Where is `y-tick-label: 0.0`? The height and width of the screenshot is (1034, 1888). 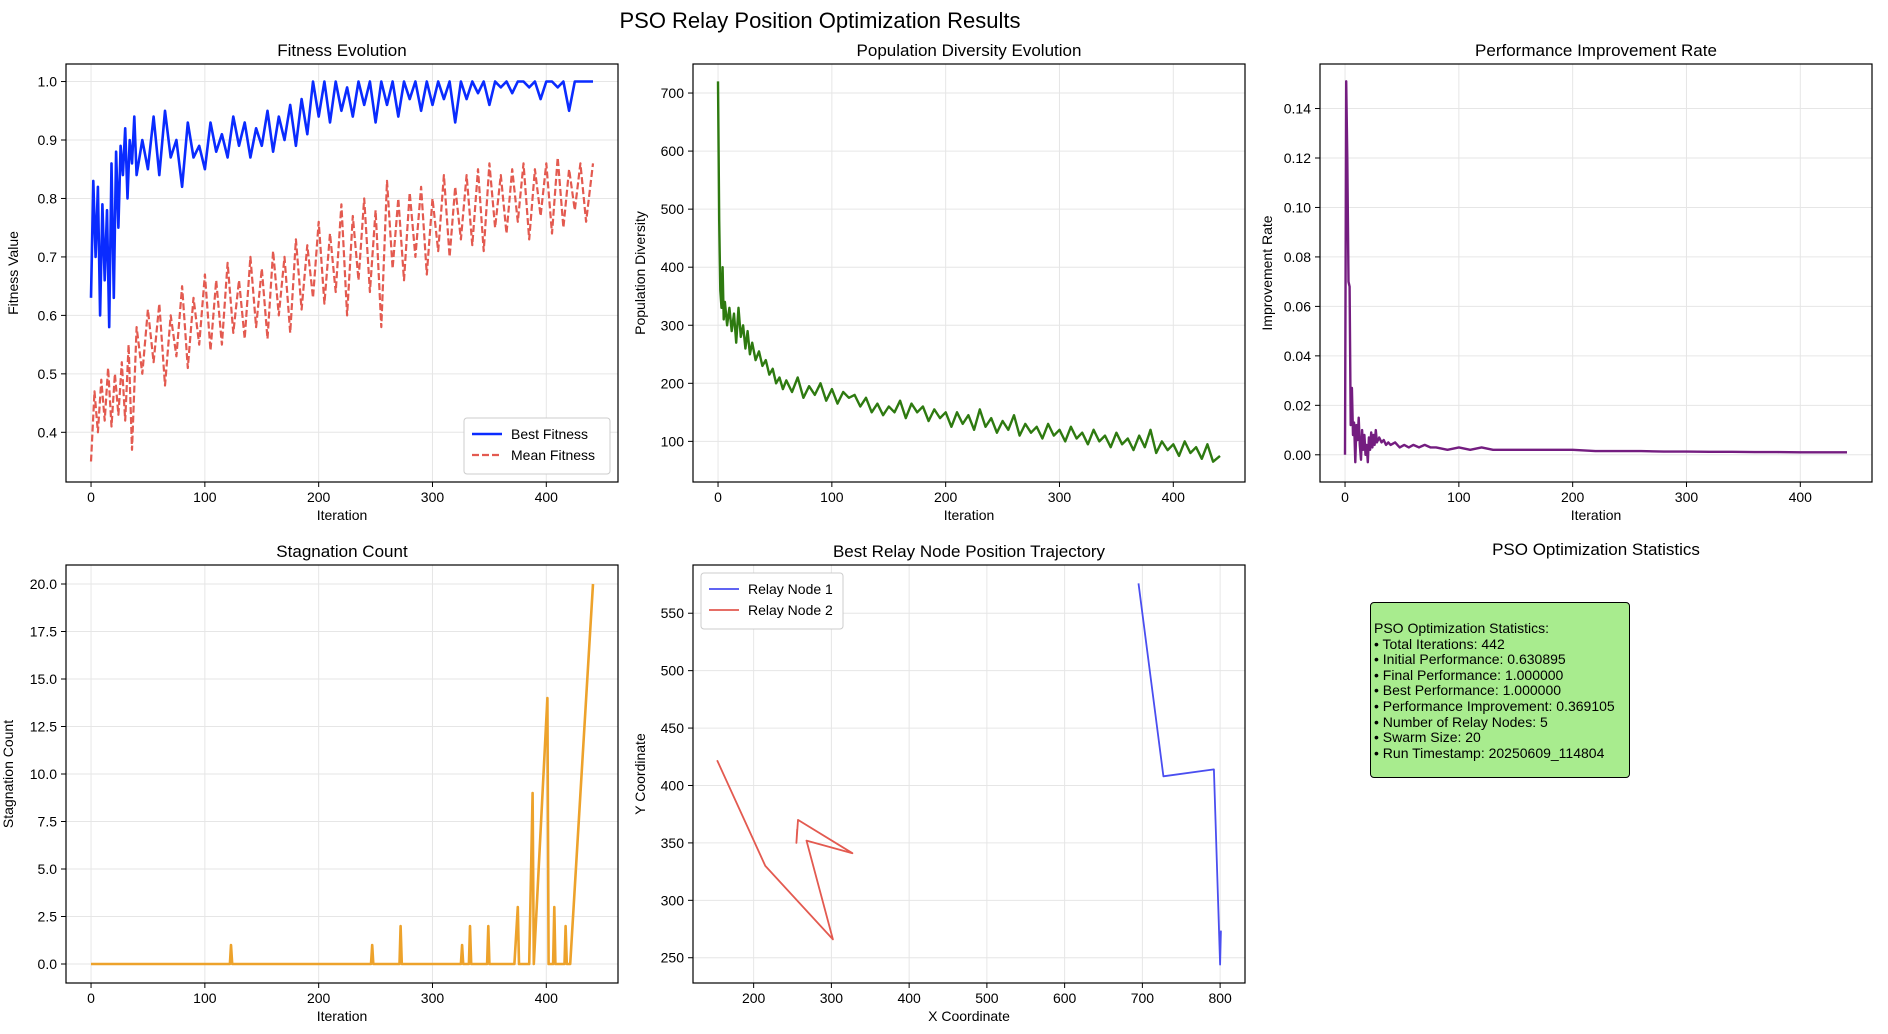
y-tick-label: 0.0 is located at coordinates (48, 964).